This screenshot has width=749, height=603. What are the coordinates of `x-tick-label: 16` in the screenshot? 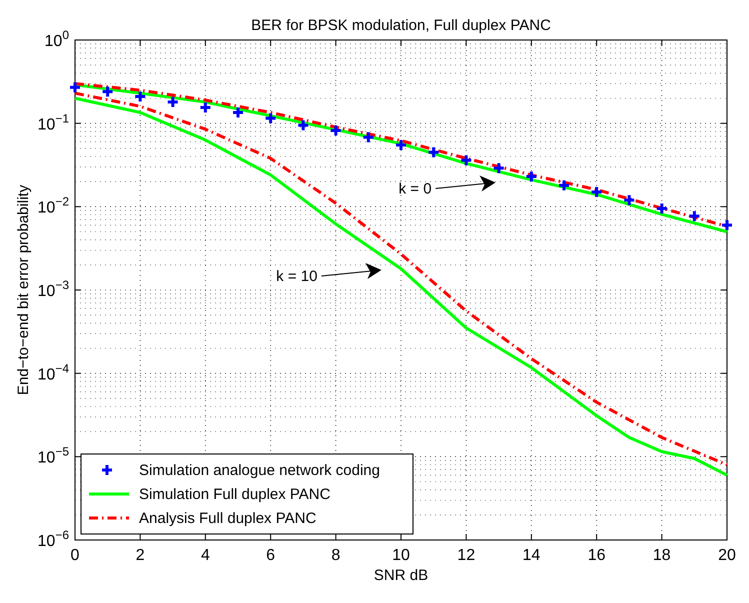 It's located at (597, 555).